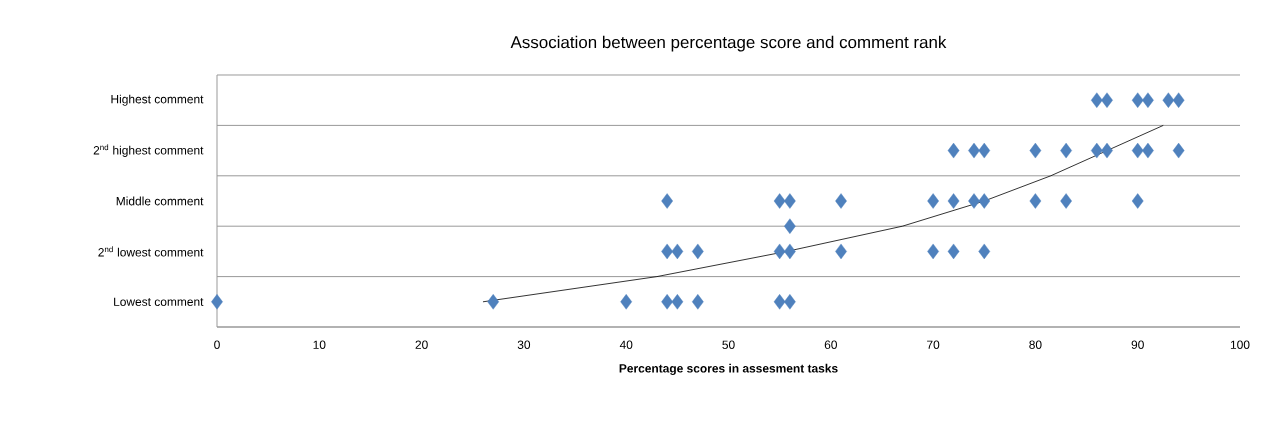 The image size is (1275, 429). Describe the element at coordinates (728, 43) in the screenshot. I see `chart-title: Association between percentage score and comment rank` at that location.